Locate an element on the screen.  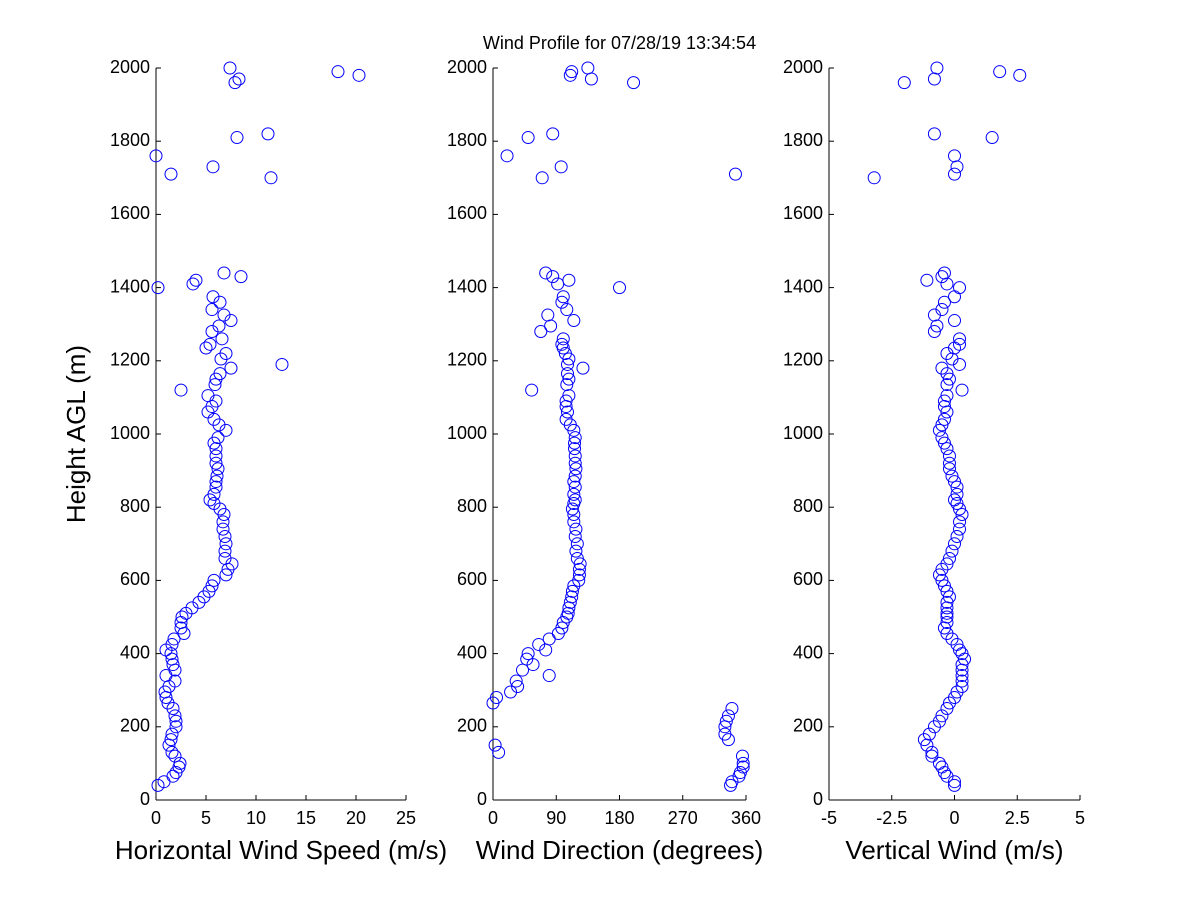
y-axis-label: Height AGL (m) is located at coordinates (76, 434).